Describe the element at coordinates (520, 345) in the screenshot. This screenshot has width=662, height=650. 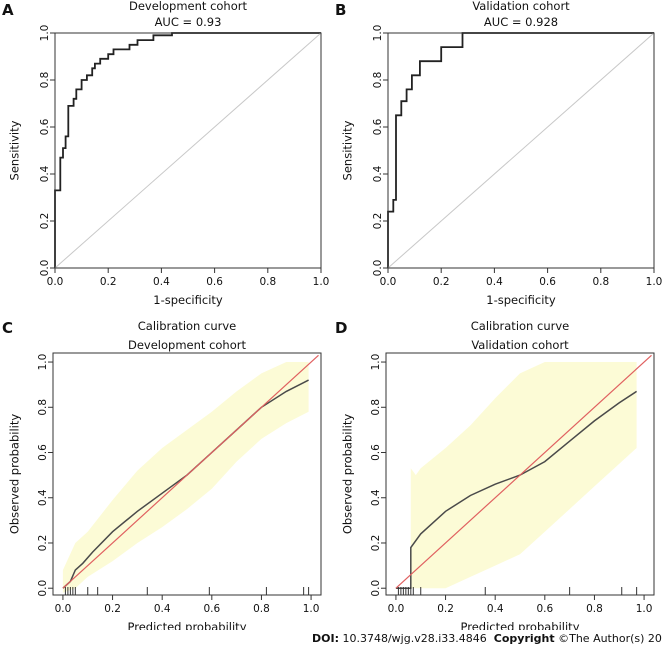
I see `chart-subtitle: Validation cohort` at that location.